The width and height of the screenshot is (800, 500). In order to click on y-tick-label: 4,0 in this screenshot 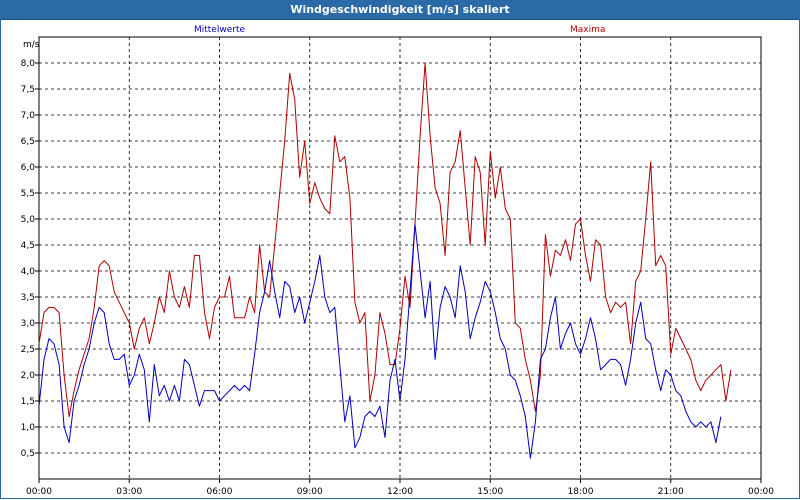, I will do `click(28, 272)`.